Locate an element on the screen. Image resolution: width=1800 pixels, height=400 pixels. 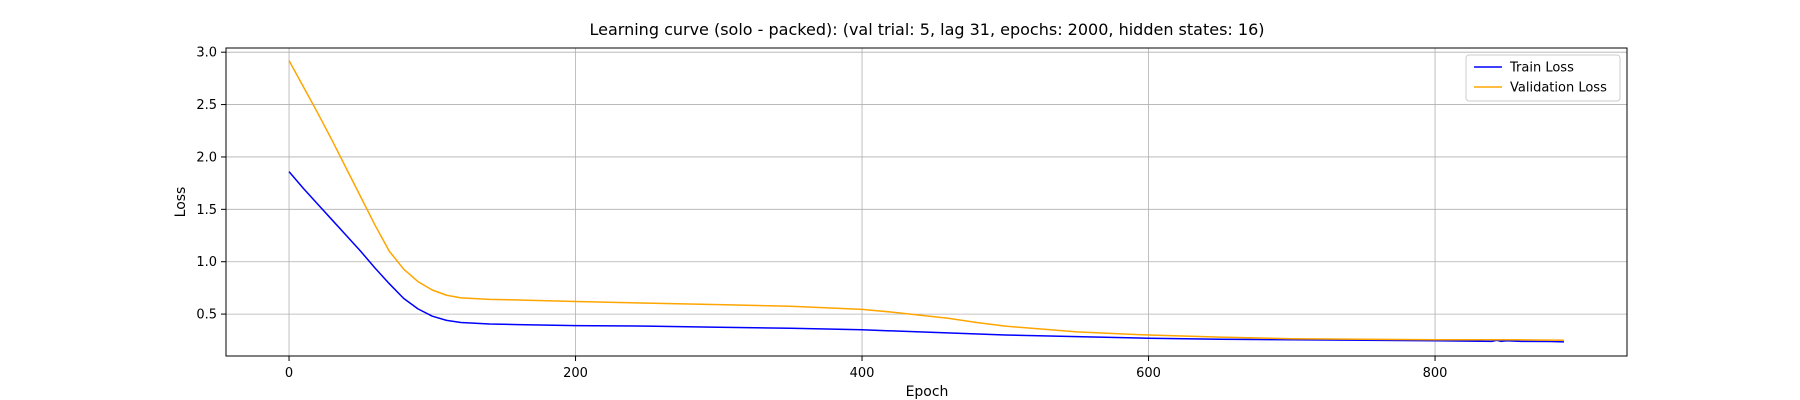
x-tick-label: 600 is located at coordinates (1148, 373).